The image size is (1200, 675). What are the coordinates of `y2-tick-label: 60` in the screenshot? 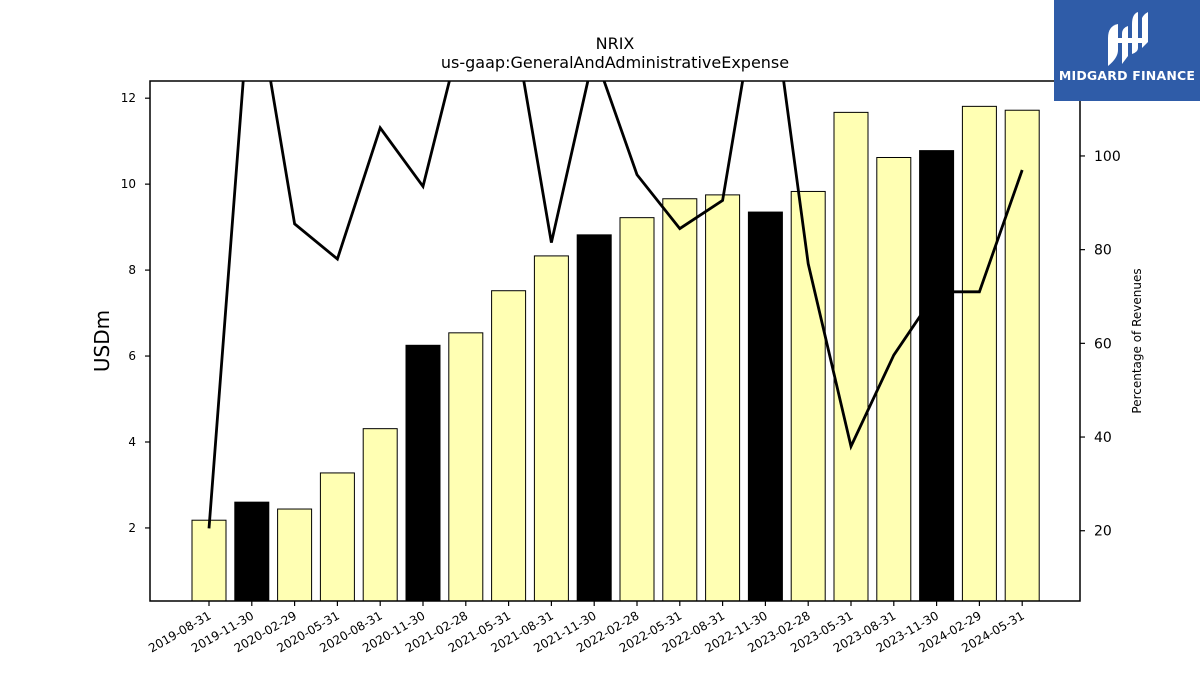 It's located at (1103, 344).